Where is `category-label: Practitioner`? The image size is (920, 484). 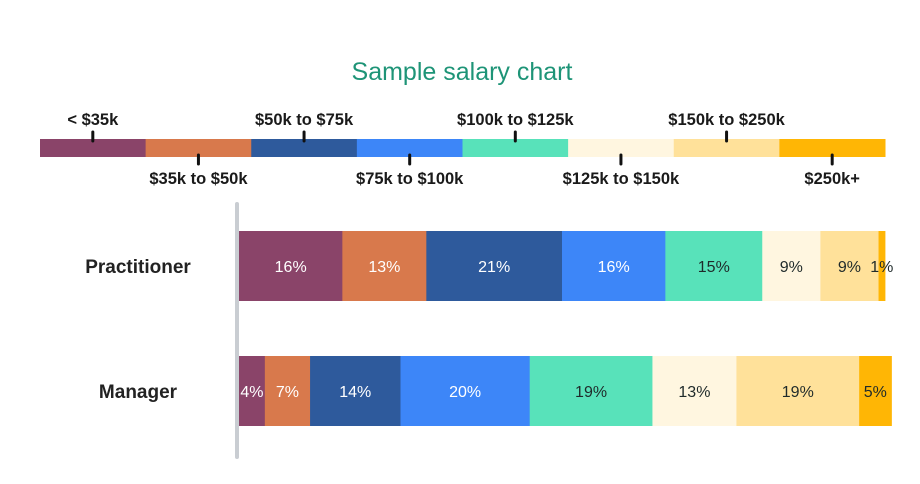 category-label: Practitioner is located at coordinates (138, 267).